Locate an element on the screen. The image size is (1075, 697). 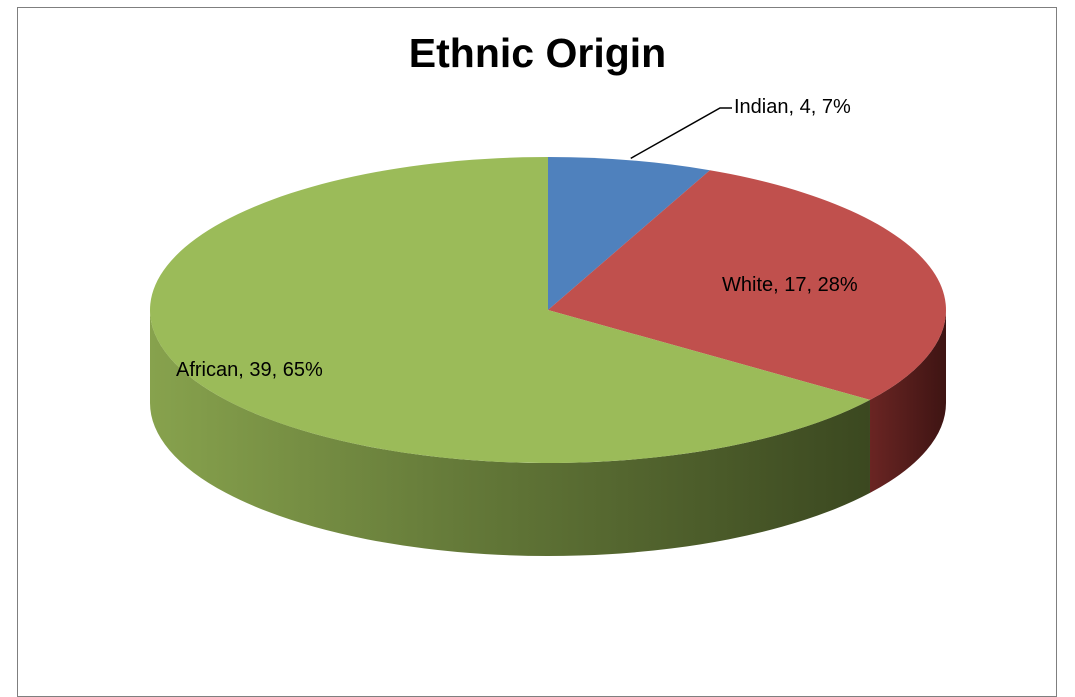
pie-slice-indian is located at coordinates (629, 233).